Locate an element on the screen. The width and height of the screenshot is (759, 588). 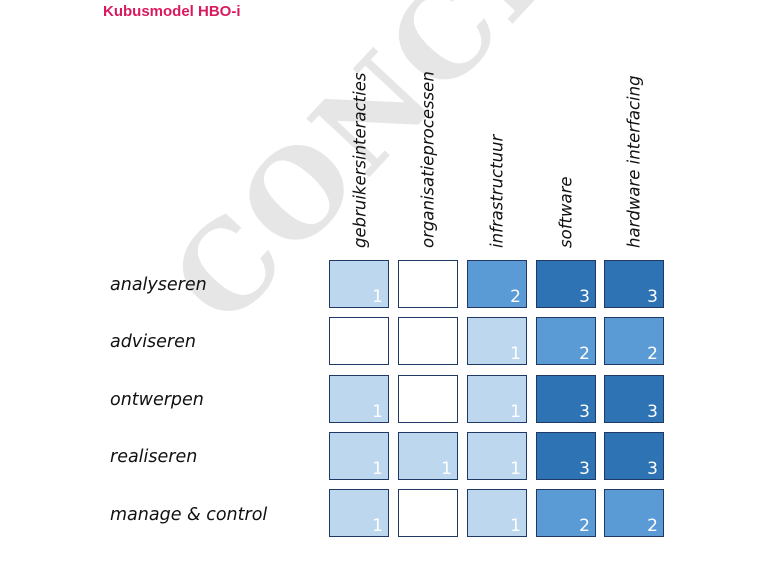
column-header-gebruikersinteracties: gebruikersinteracties is located at coordinates (360, 125).